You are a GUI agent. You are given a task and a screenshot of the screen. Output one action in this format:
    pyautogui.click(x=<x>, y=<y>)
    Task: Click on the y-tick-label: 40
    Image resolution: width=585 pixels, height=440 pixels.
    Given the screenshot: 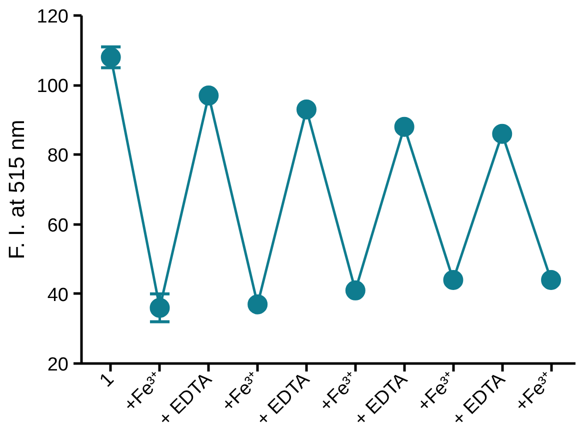 What is the action you would take?
    pyautogui.click(x=58, y=295)
    